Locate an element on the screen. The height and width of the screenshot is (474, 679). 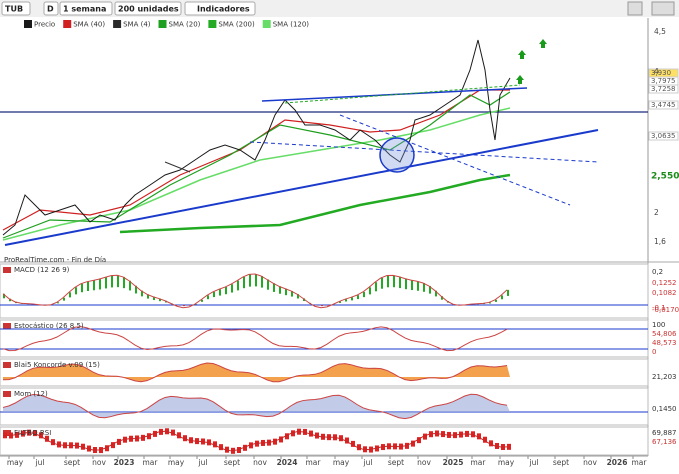
price-tick: 4,5 is located at coordinates (660, 31).